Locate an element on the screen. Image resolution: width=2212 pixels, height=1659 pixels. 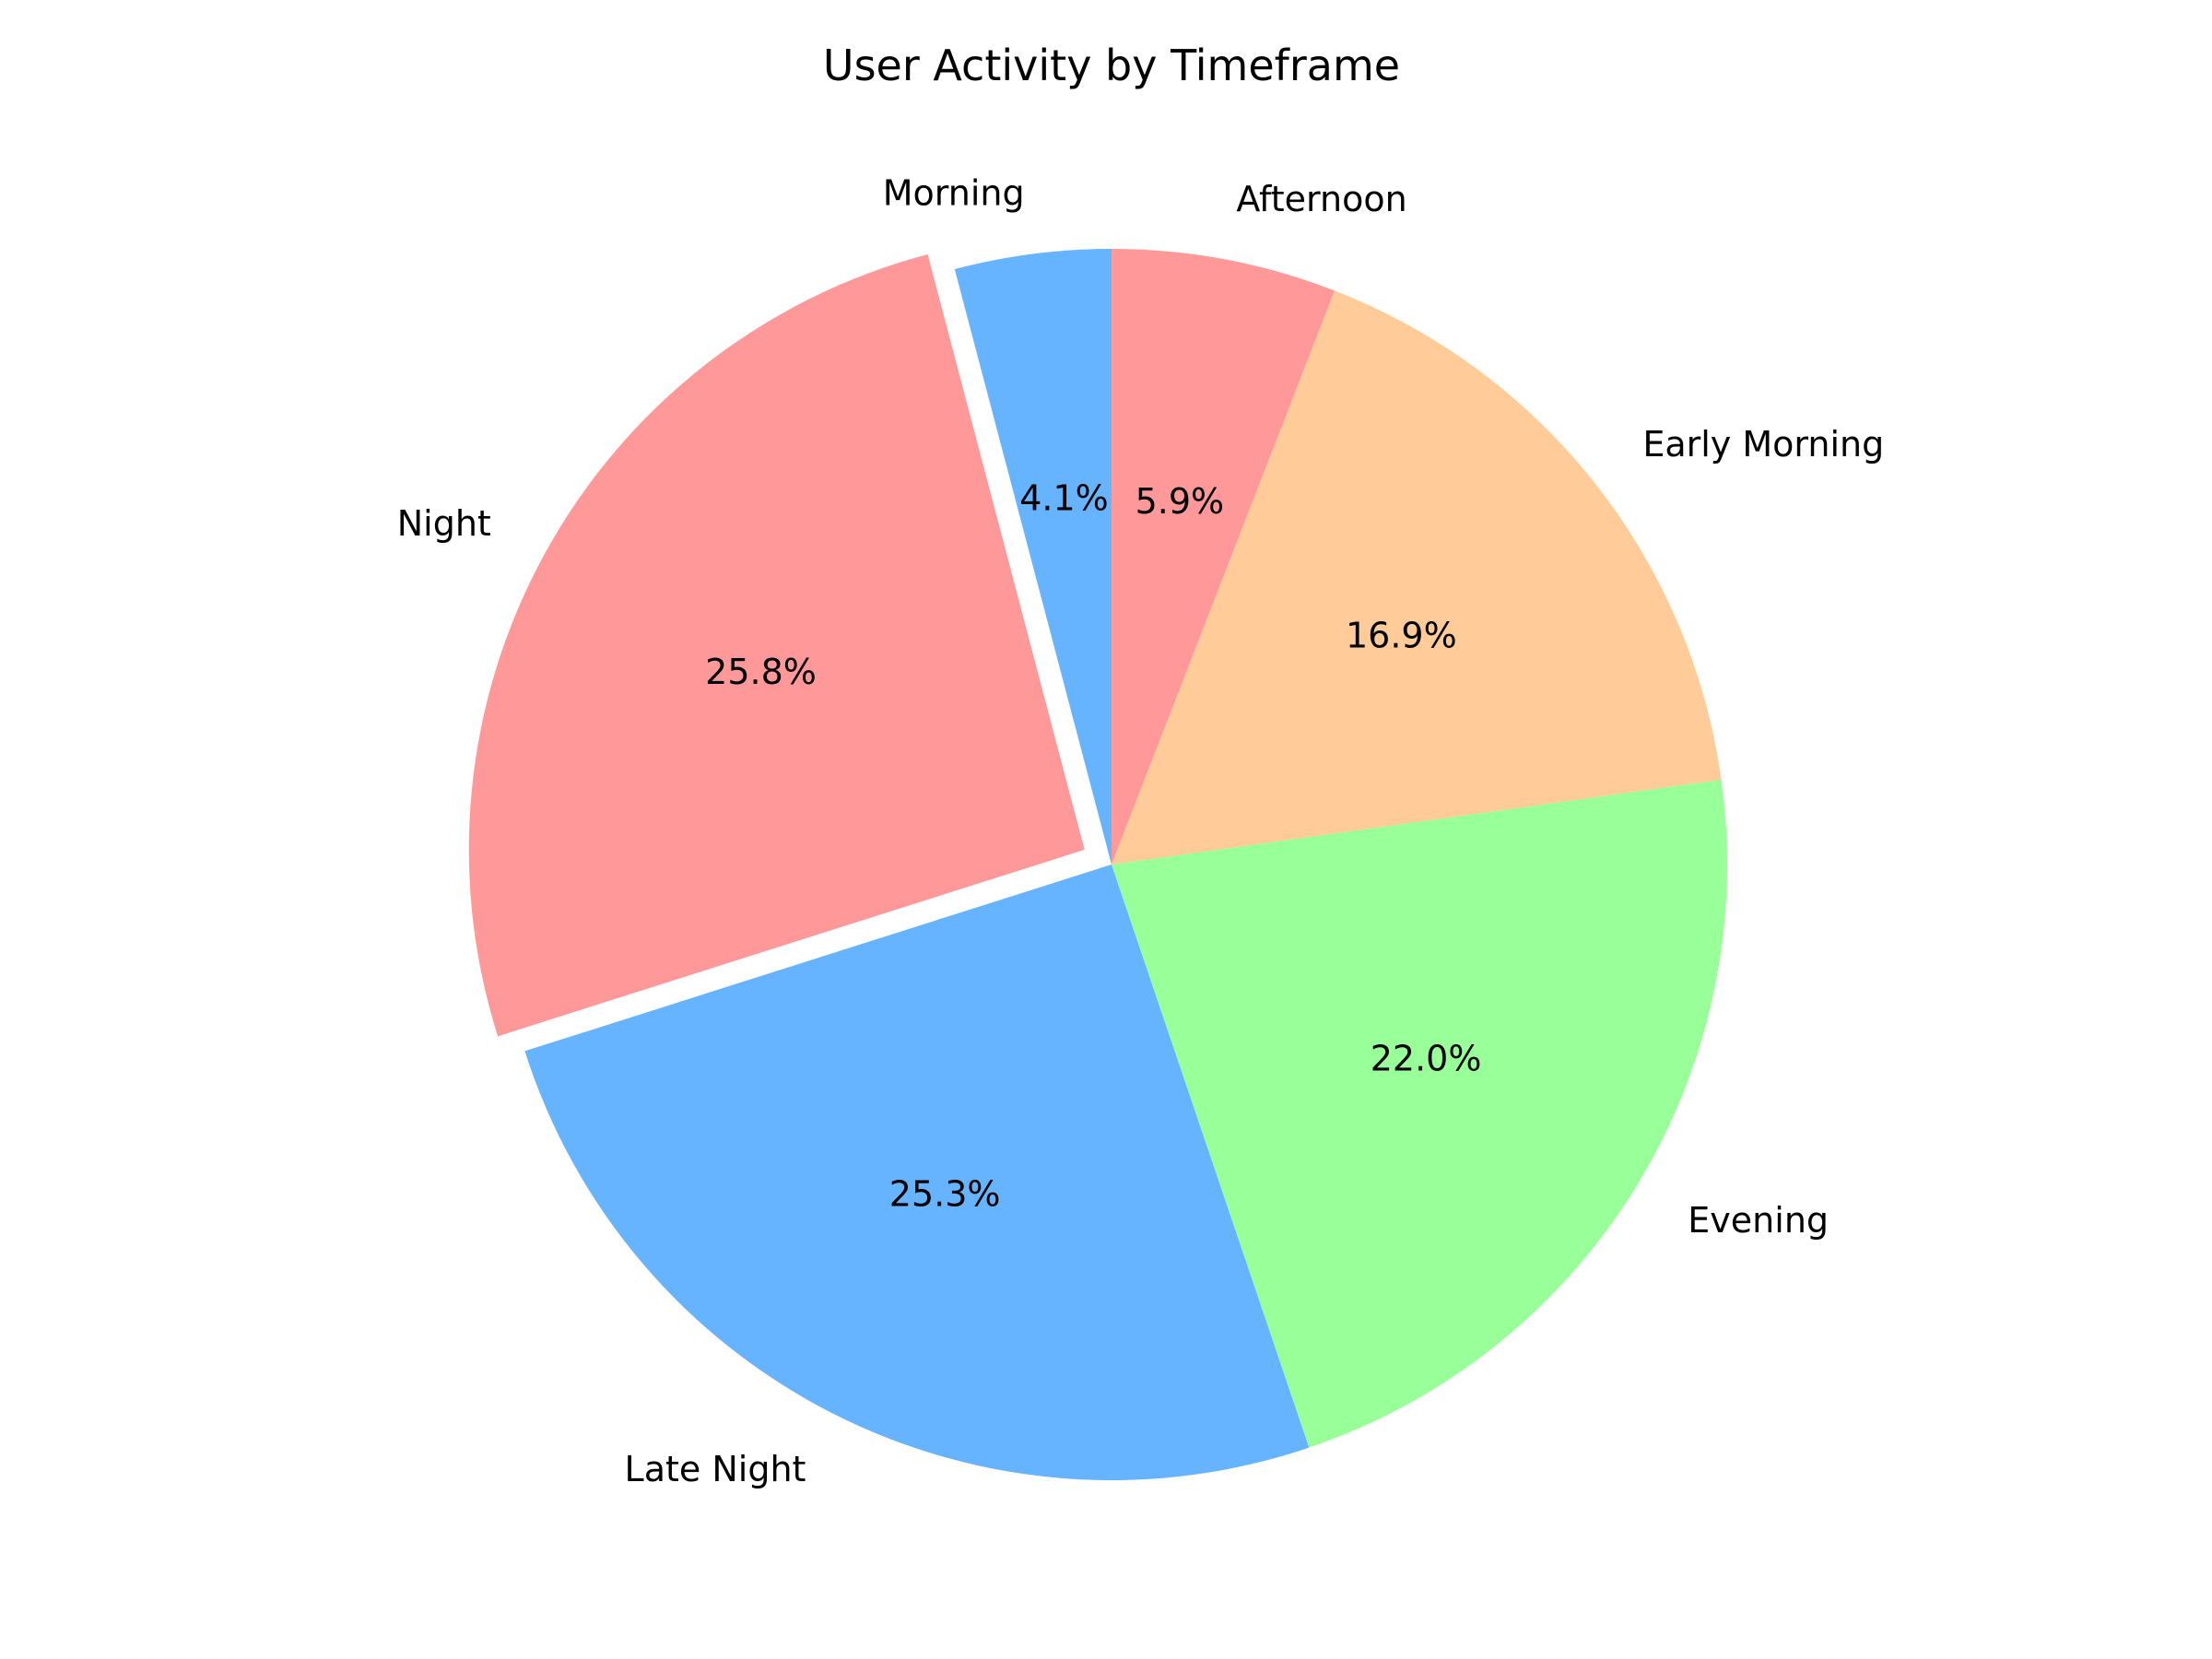
pie-slice-night is located at coordinates (776, 645).